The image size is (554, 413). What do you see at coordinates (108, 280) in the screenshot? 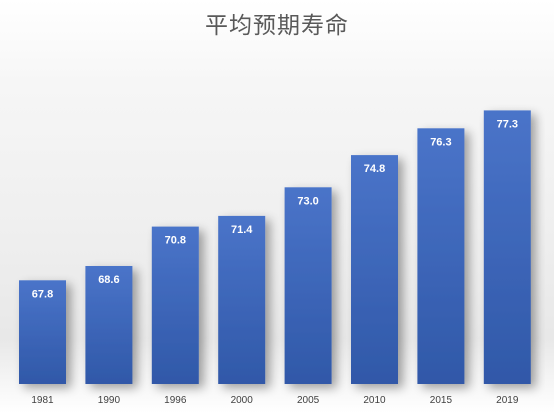
I see `data-label-1990: 68.6` at bounding box center [108, 280].